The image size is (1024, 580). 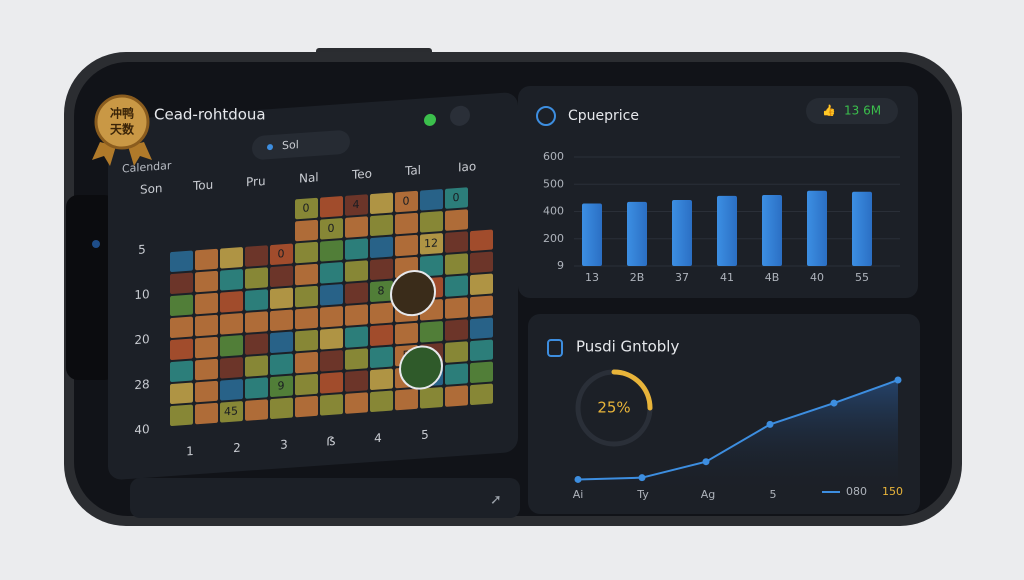 I want to click on x-label: Ty, so click(x=642, y=494).